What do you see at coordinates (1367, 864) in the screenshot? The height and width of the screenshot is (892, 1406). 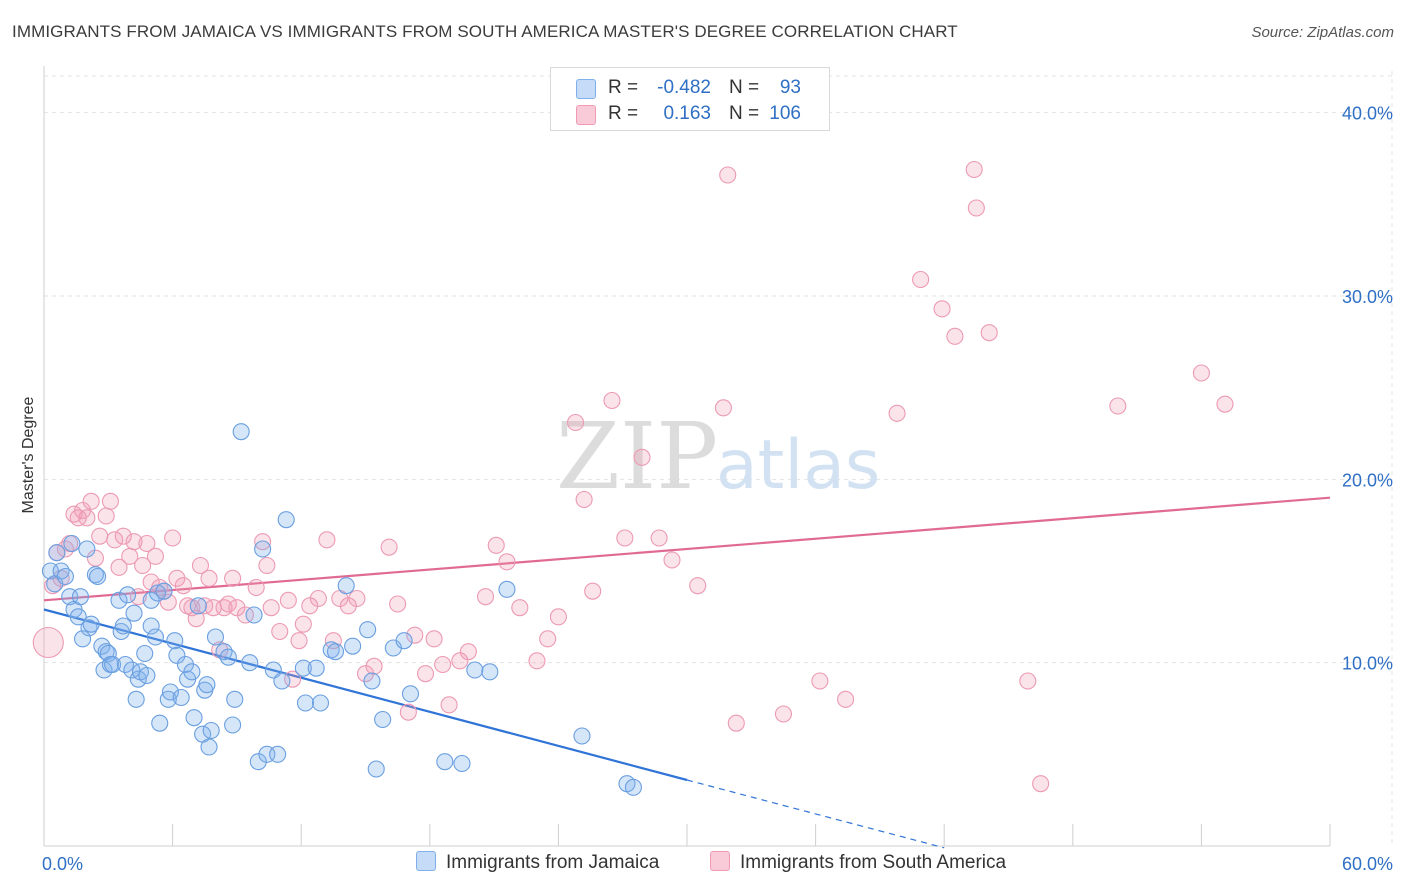 I see `x-tick-label-max: 60.0%` at bounding box center [1367, 864].